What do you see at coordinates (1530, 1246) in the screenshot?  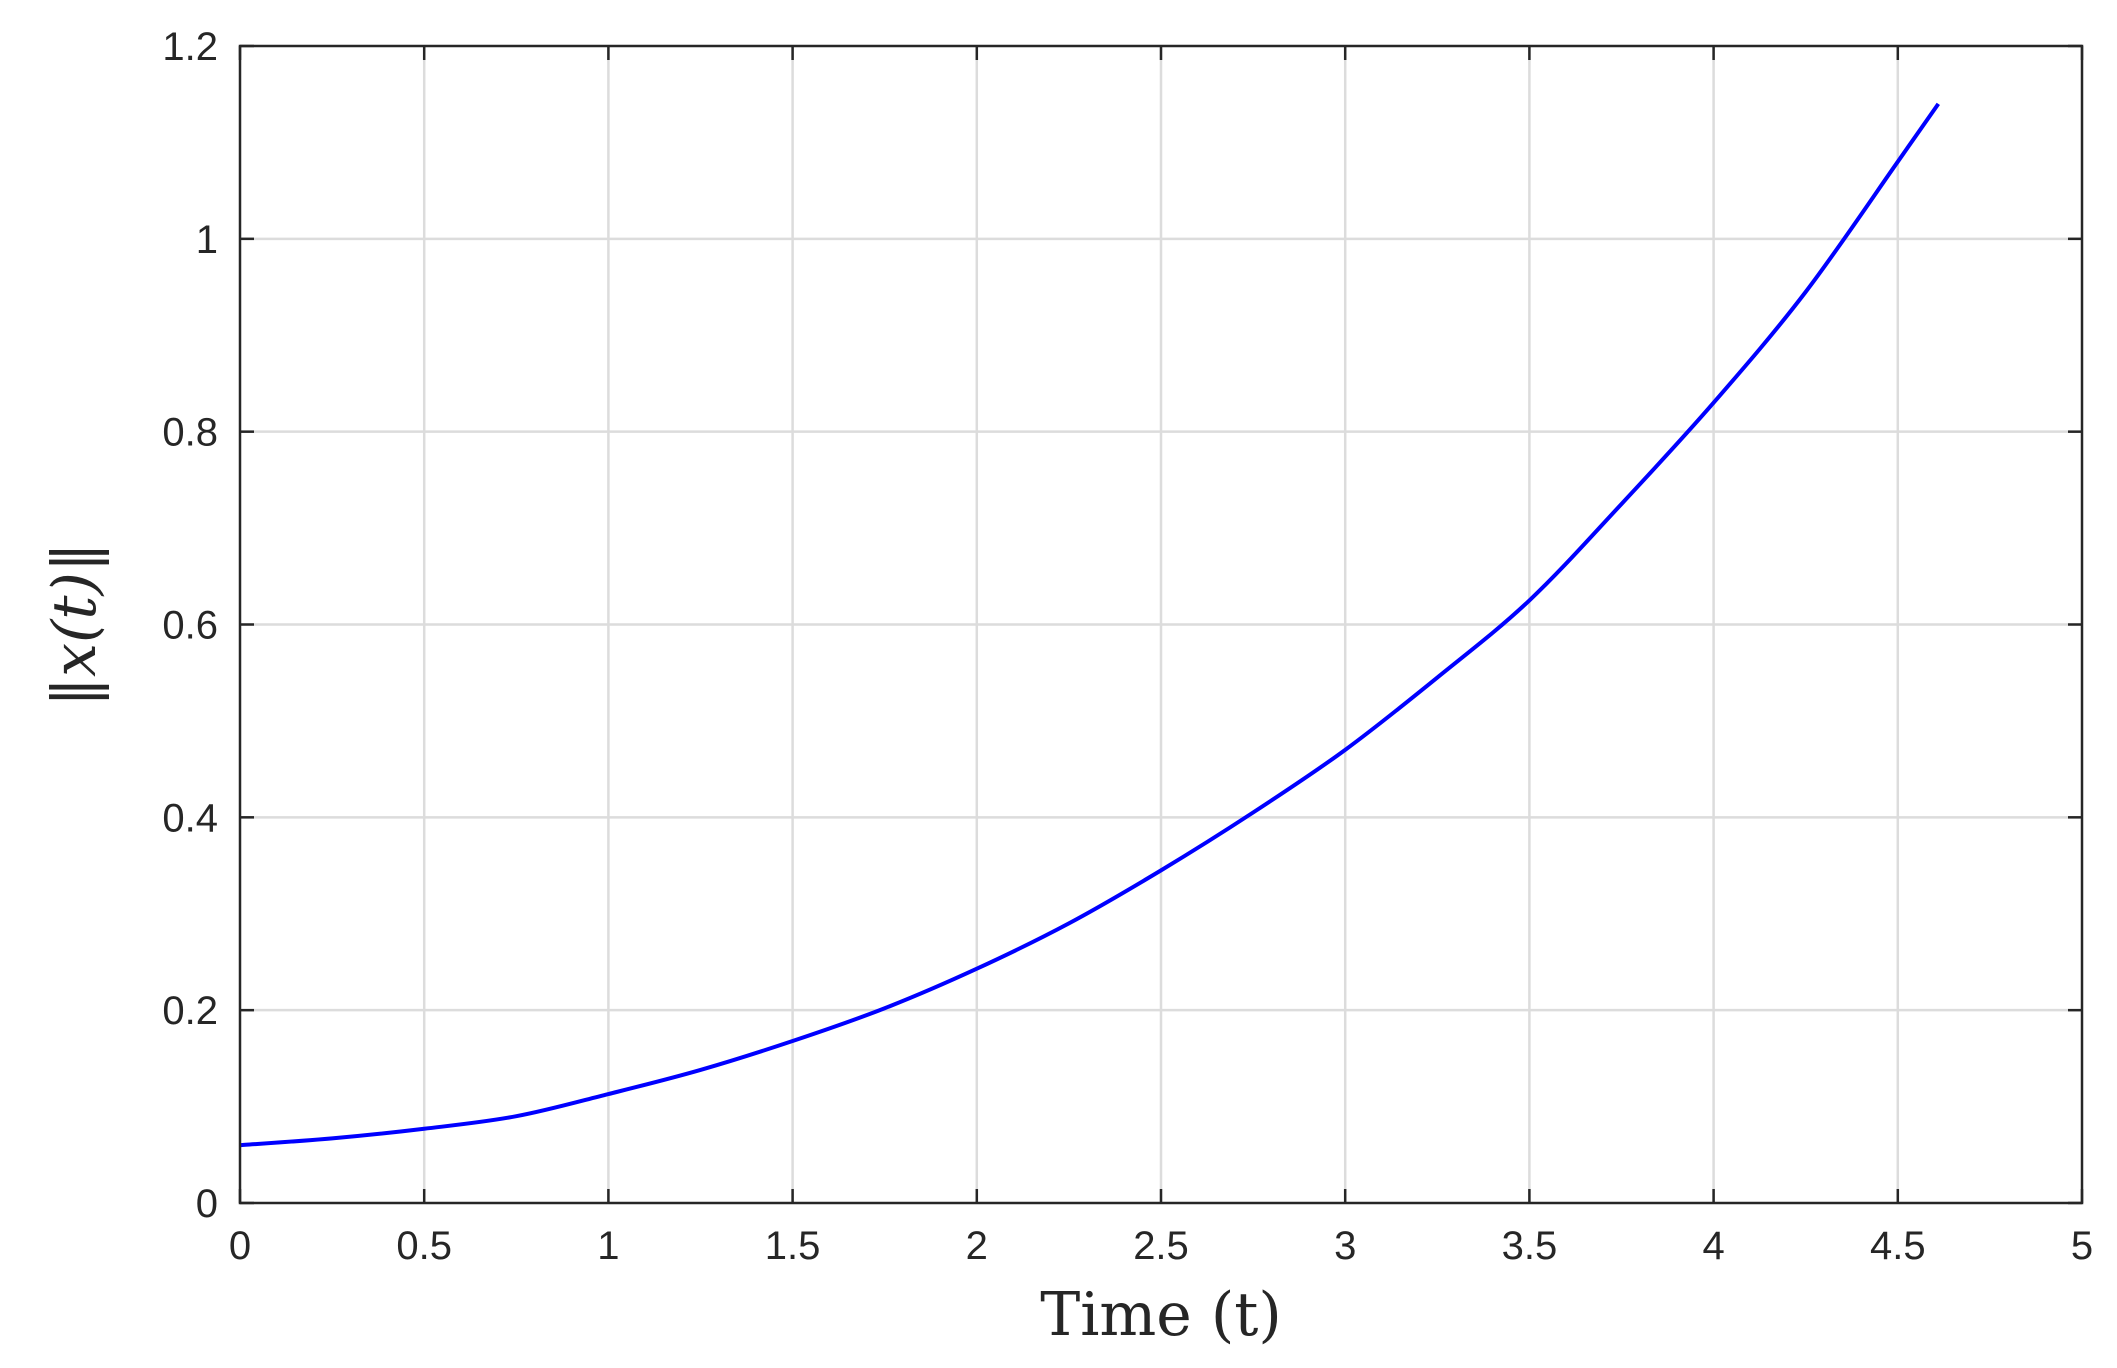 I see `x-tick-label: 3.5` at bounding box center [1530, 1246].